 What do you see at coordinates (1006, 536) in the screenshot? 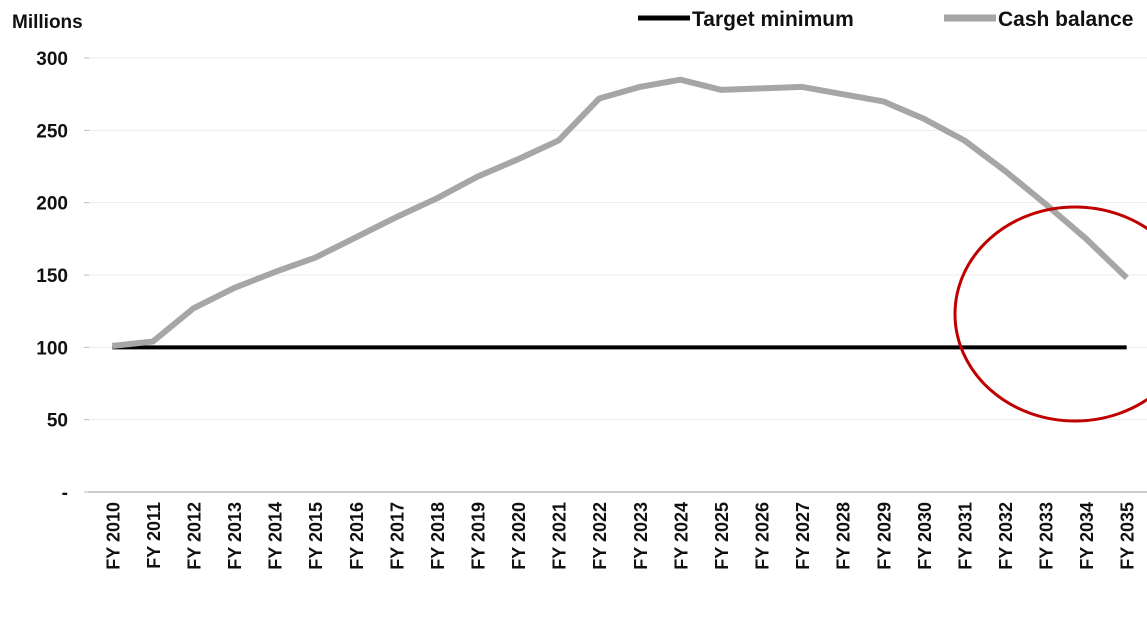
I see `x-tick-label: FY 2032` at bounding box center [1006, 536].